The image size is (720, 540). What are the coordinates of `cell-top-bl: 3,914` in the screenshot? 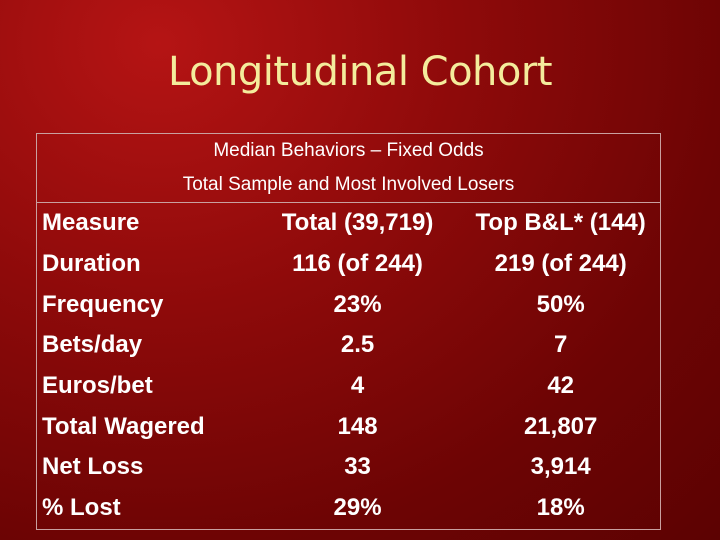 It's located at (560, 467).